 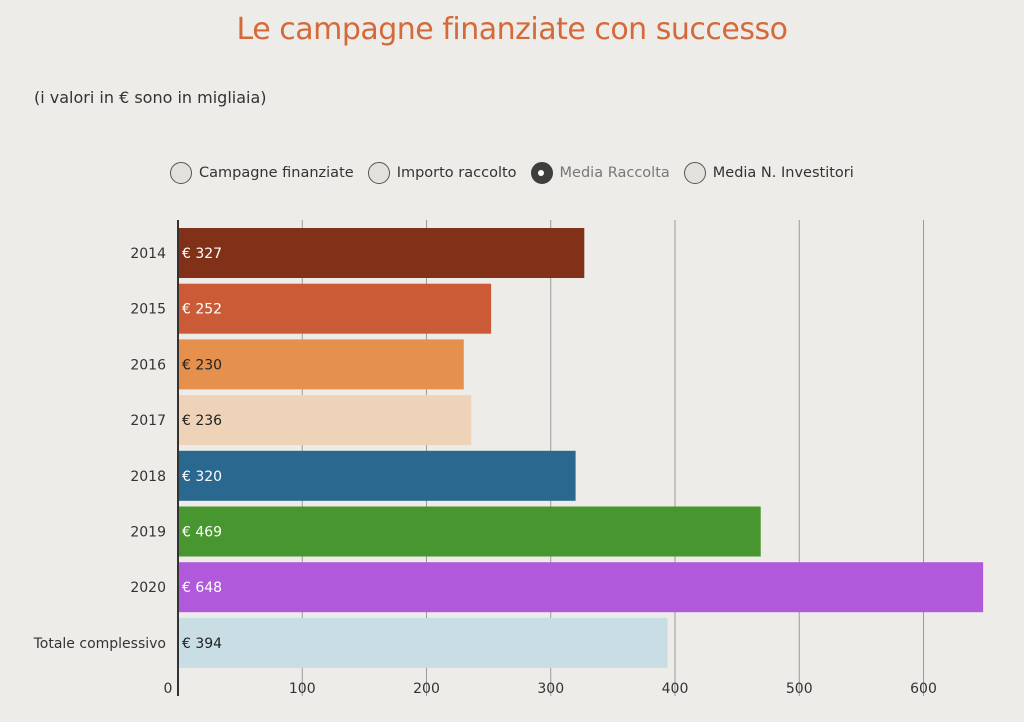 What do you see at coordinates (541, 173) in the screenshot?
I see `radio-selected-icon` at bounding box center [541, 173].